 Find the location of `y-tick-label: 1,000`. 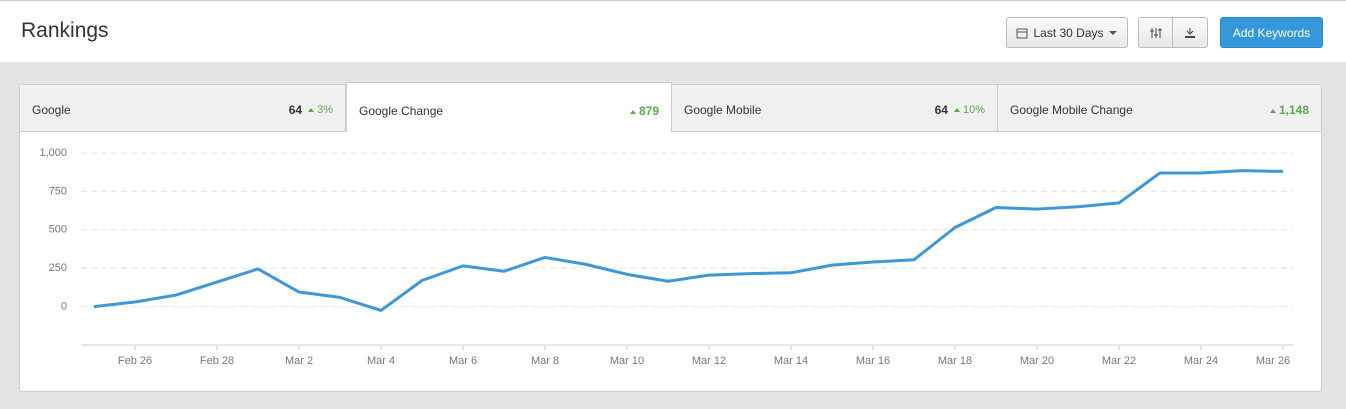

y-tick-label: 1,000 is located at coordinates (53, 153).